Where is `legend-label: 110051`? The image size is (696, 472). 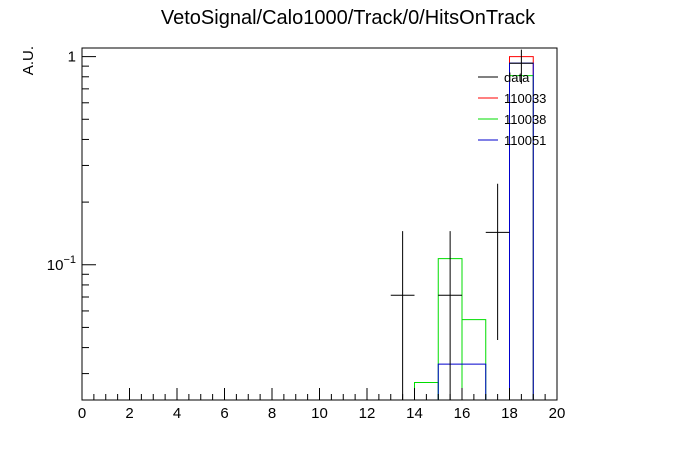
legend-label: 110051 is located at coordinates (525, 140).